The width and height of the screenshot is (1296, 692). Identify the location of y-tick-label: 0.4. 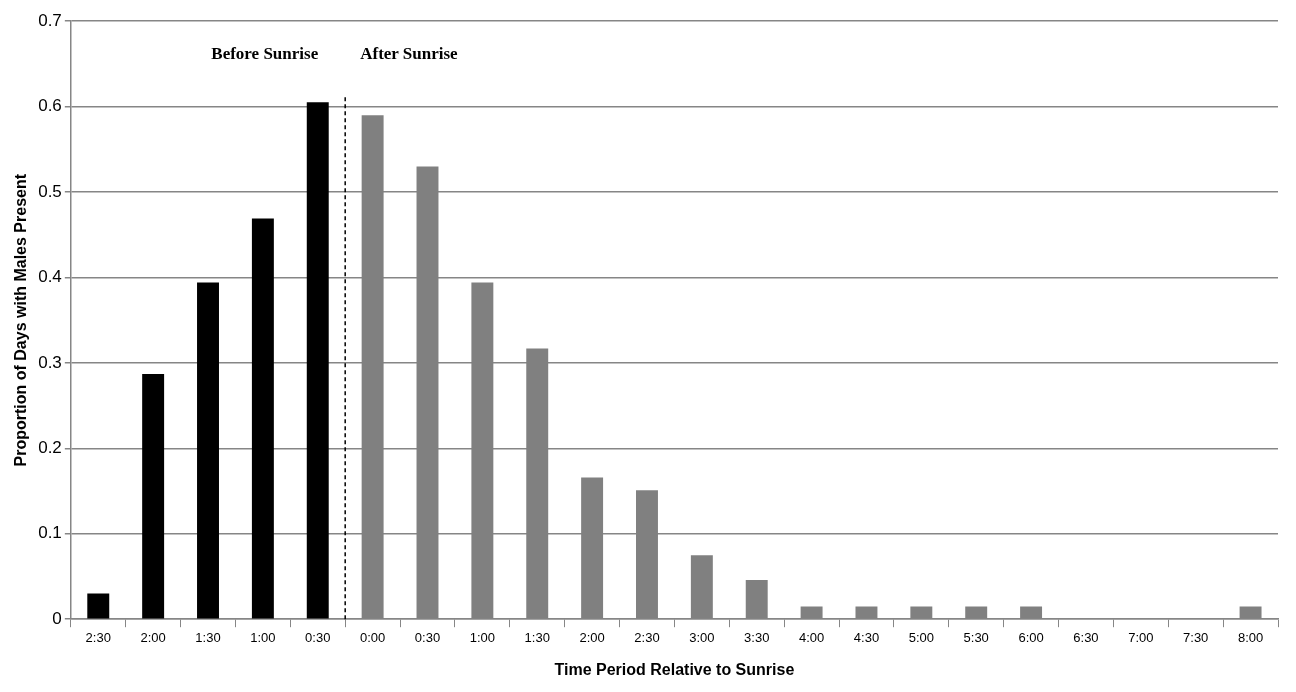
(50, 277).